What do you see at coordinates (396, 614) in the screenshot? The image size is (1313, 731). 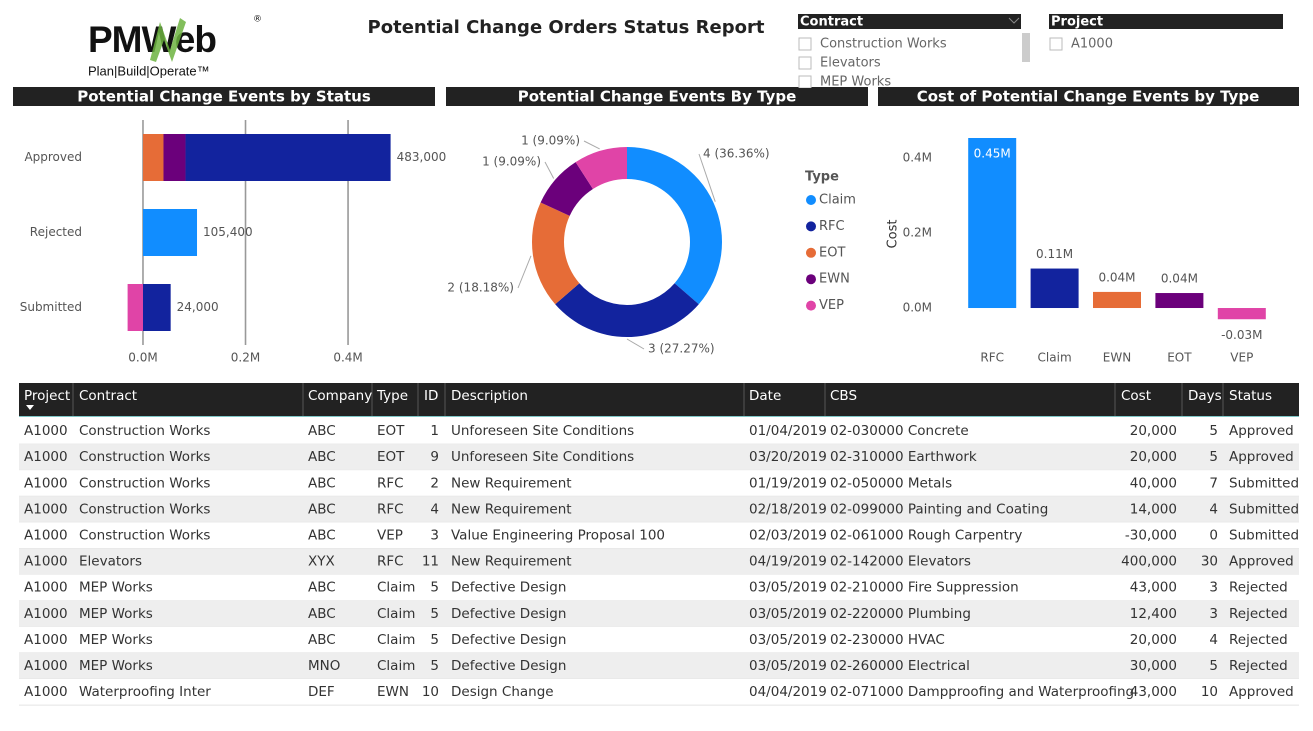 I see `table-cell: Claim` at bounding box center [396, 614].